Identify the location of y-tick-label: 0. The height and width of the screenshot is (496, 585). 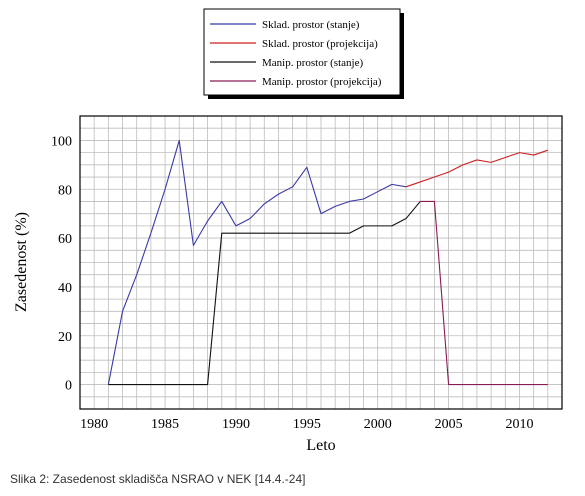
(68, 386).